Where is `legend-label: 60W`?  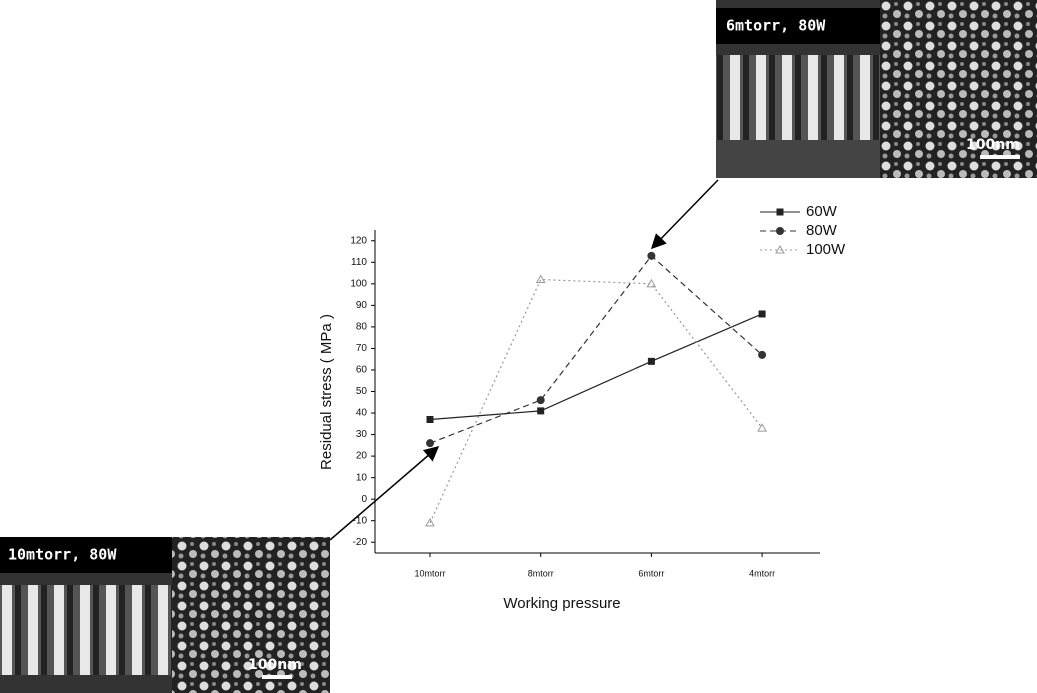
legend-label: 60W is located at coordinates (822, 211).